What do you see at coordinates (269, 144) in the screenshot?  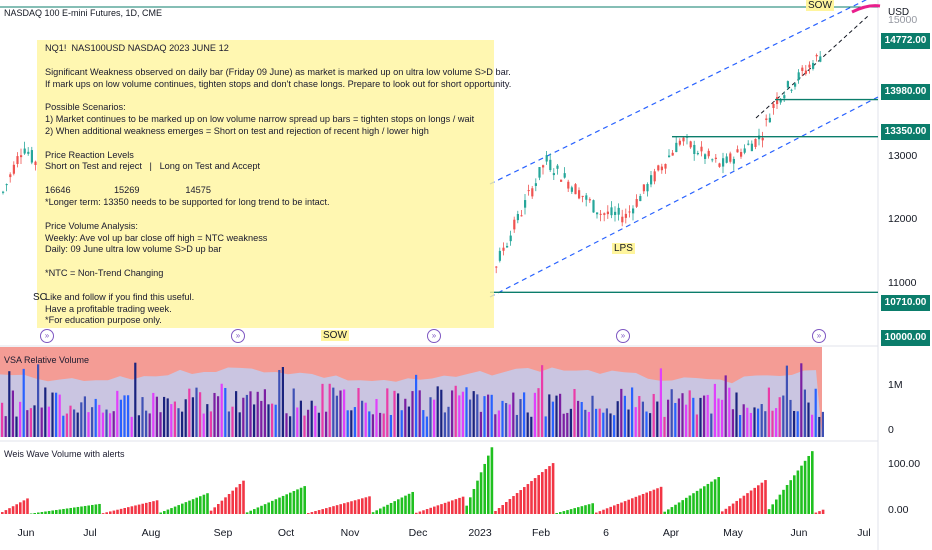 I see `note-line` at bounding box center [269, 144].